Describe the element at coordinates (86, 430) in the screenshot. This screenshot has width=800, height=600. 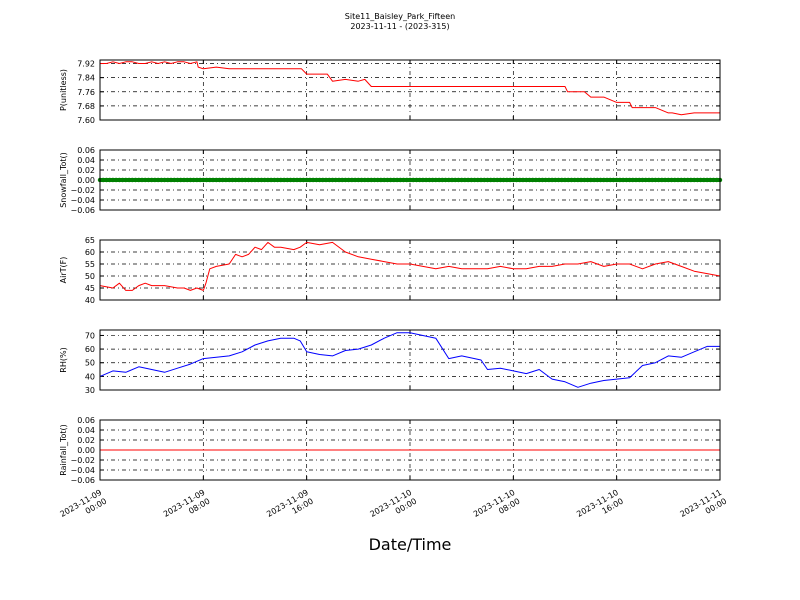
I see `y-tick-label: 0.04` at that location.